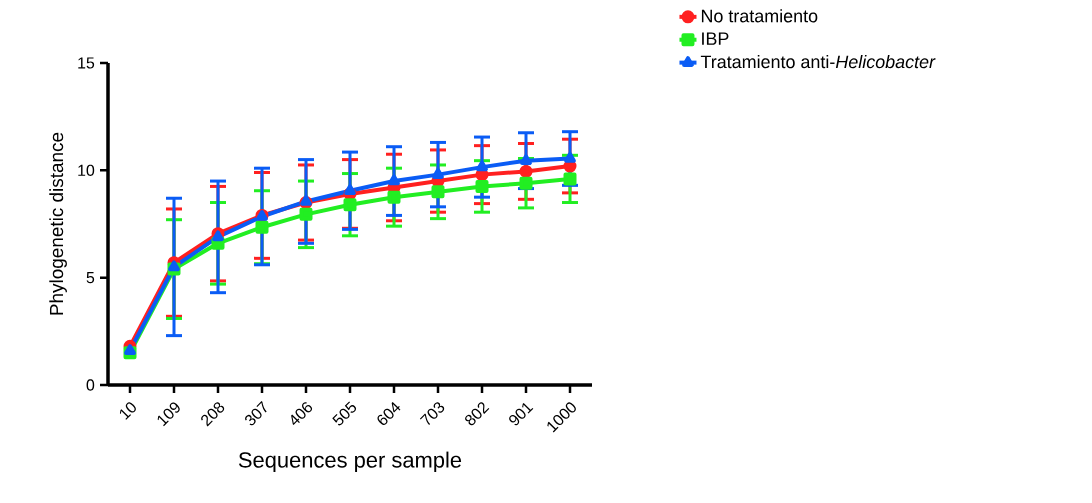 The image size is (1092, 503). What do you see at coordinates (432, 413) in the screenshot?
I see `x-tick-label: 703` at bounding box center [432, 413].